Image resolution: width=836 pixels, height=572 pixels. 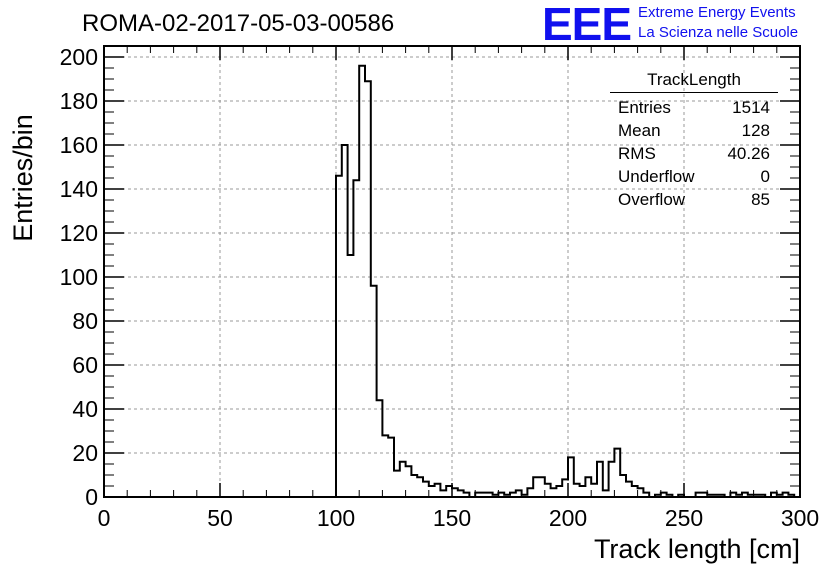 I want to click on y-tick-label: 40, so click(x=85, y=409).